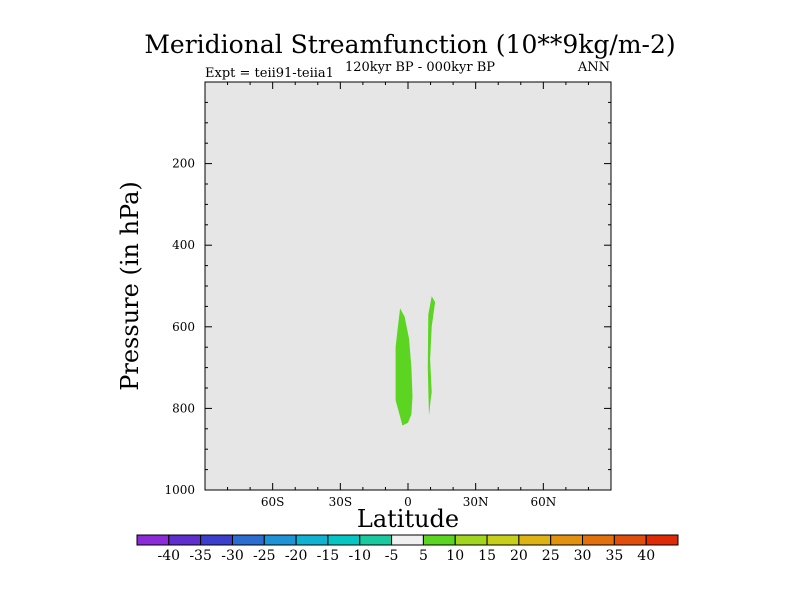 The width and height of the screenshot is (800, 600). I want to click on y-tick-label: 600, so click(183, 327).